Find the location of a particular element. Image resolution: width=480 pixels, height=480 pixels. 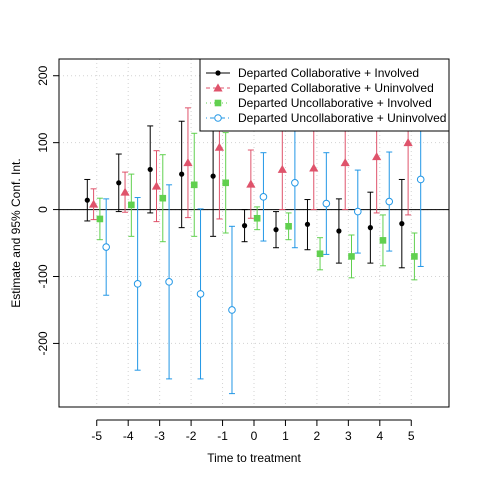

y-tick-label: 0 is located at coordinates (43, 209).